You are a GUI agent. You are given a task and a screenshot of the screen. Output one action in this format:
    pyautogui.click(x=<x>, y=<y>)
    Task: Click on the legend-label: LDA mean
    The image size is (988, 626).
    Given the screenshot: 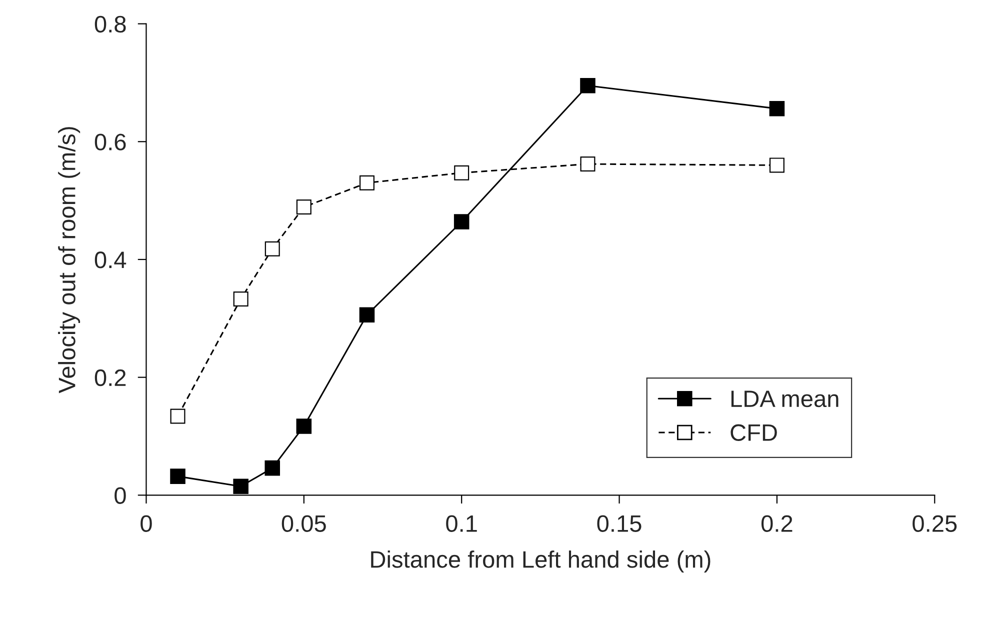 What is the action you would take?
    pyautogui.click(x=784, y=399)
    